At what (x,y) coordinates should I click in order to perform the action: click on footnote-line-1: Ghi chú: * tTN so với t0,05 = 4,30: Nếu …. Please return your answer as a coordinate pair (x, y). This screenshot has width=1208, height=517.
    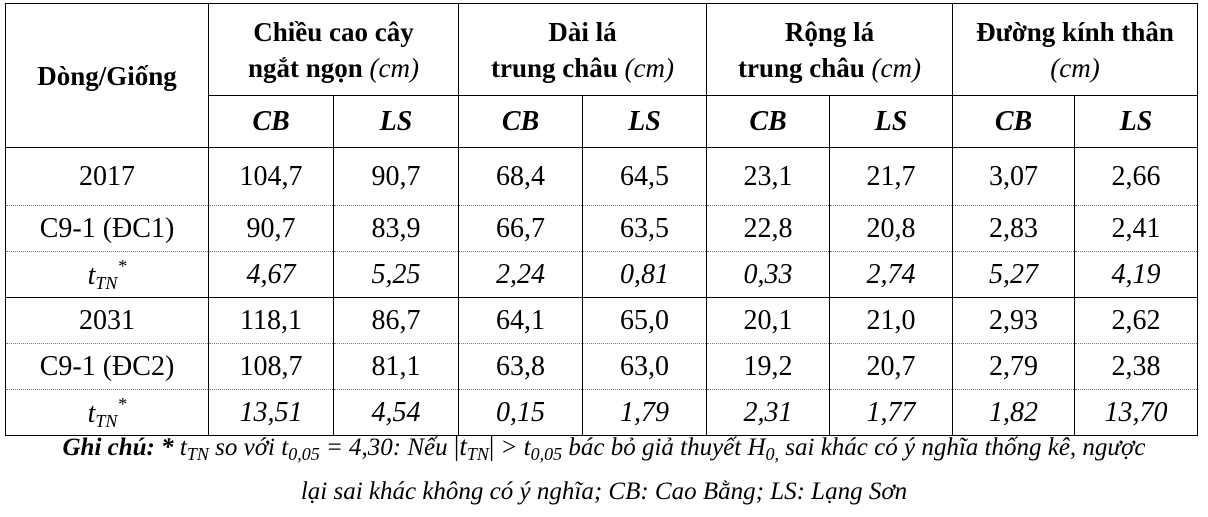
    Looking at the image, I should click on (604, 447).